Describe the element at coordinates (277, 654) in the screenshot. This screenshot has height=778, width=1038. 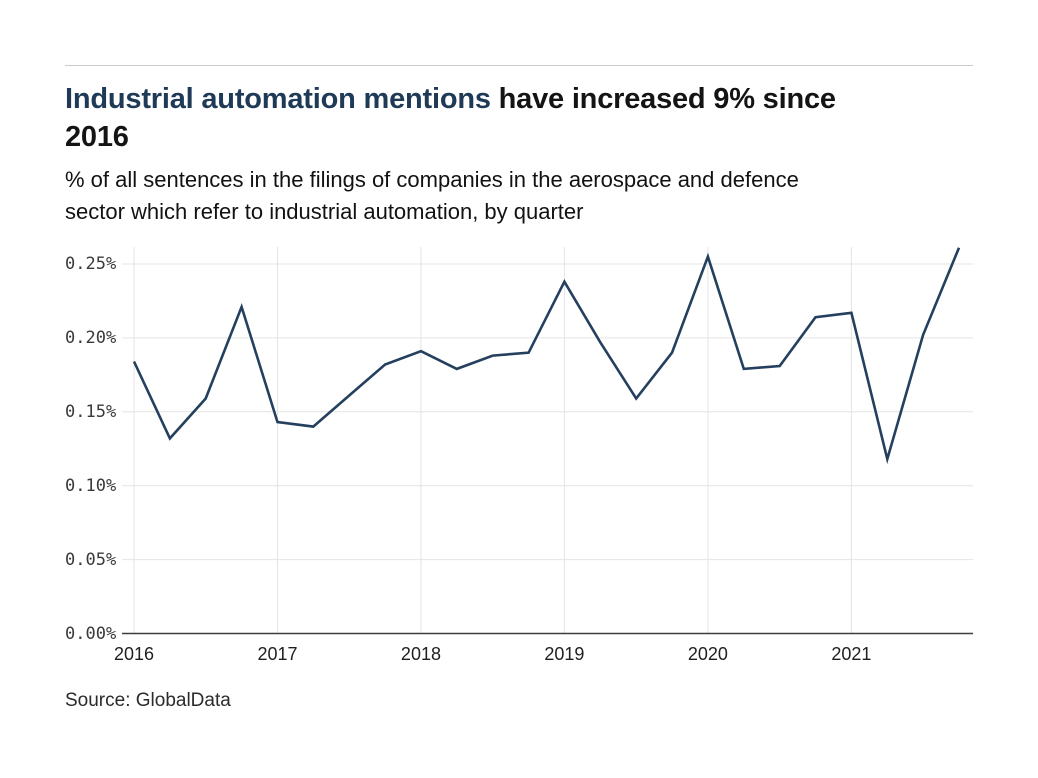
I see `x-axis-tick-label: 2017` at that location.